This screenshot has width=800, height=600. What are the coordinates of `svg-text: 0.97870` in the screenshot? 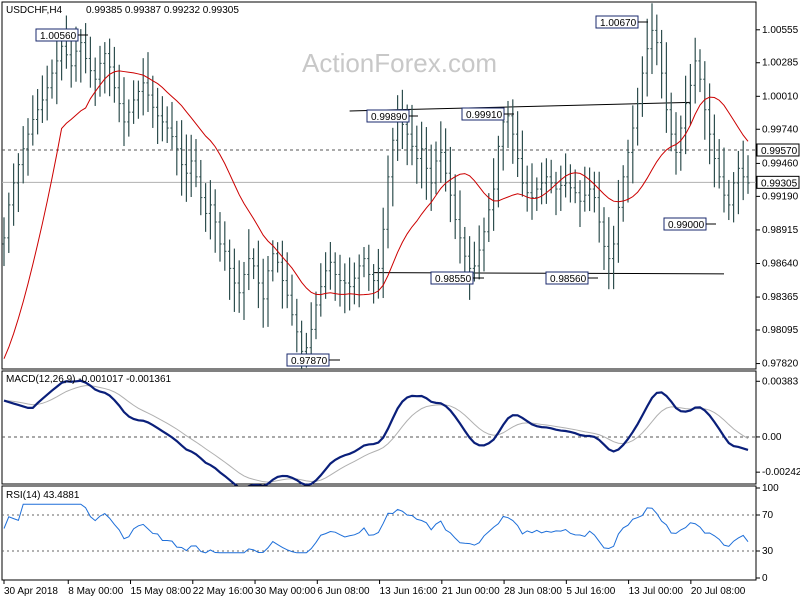 It's located at (309, 361).